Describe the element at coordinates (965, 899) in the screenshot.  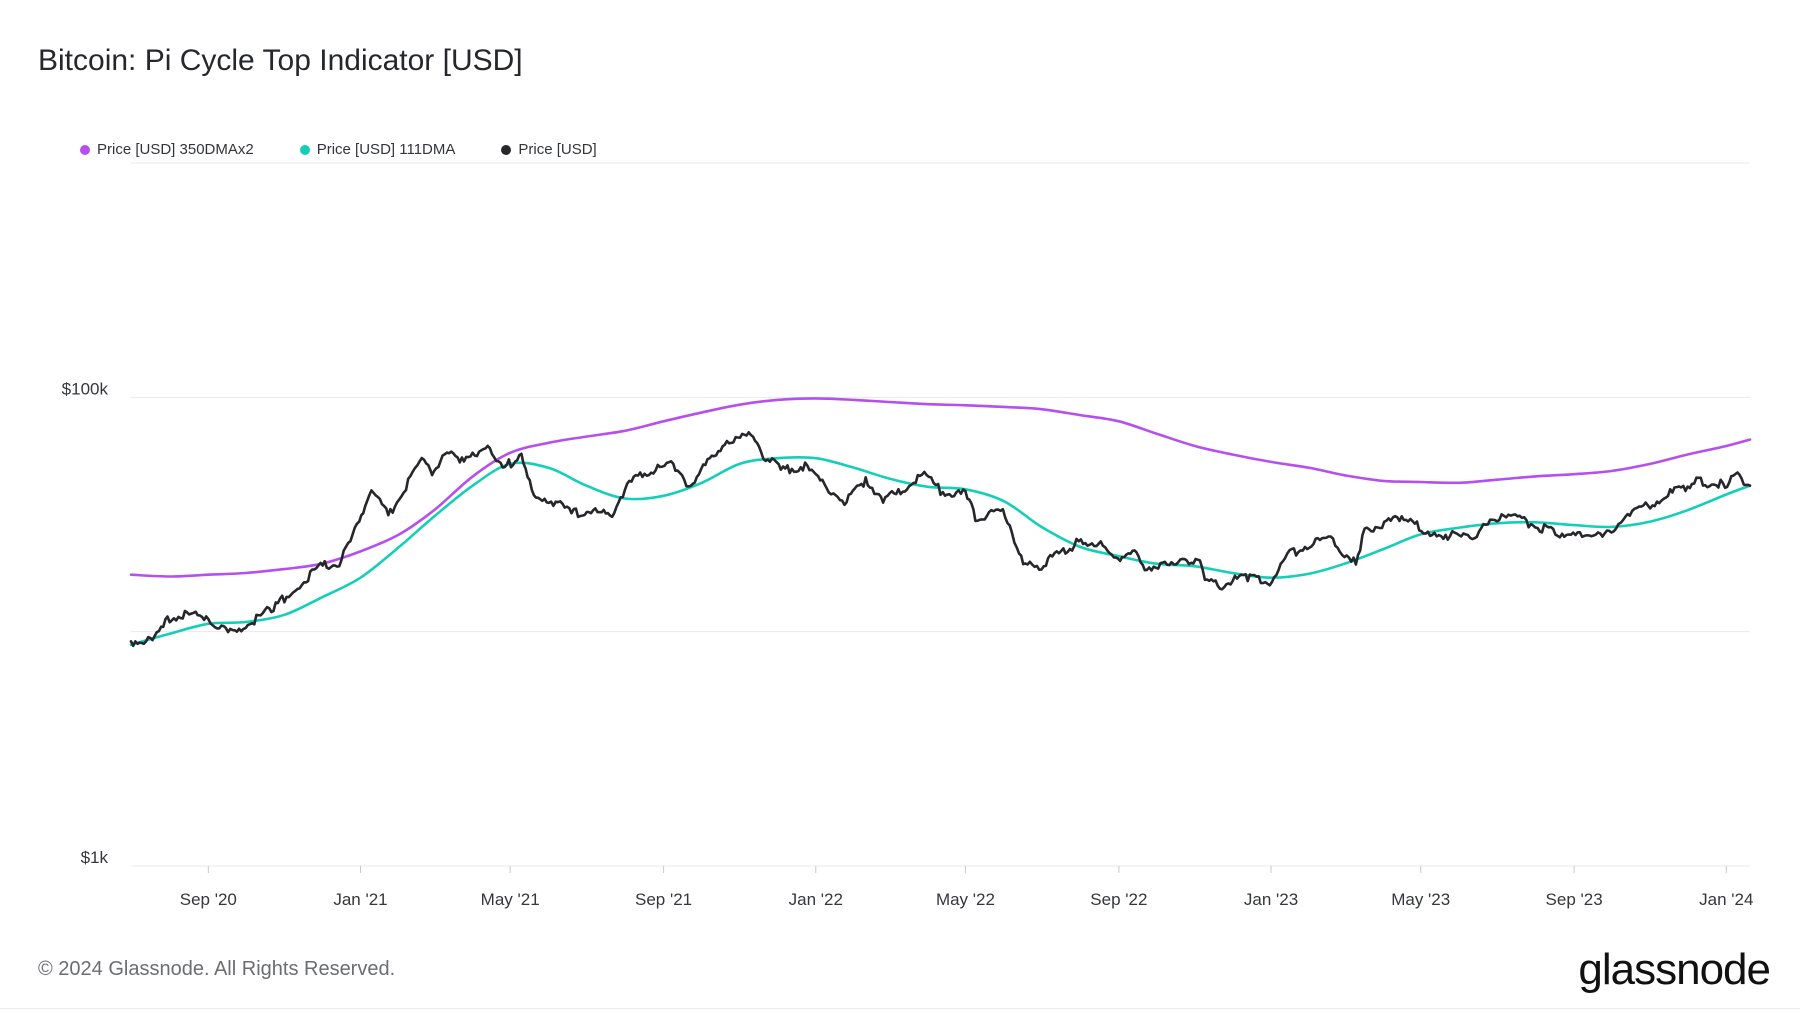
I see `x-tick-label: May '22` at that location.